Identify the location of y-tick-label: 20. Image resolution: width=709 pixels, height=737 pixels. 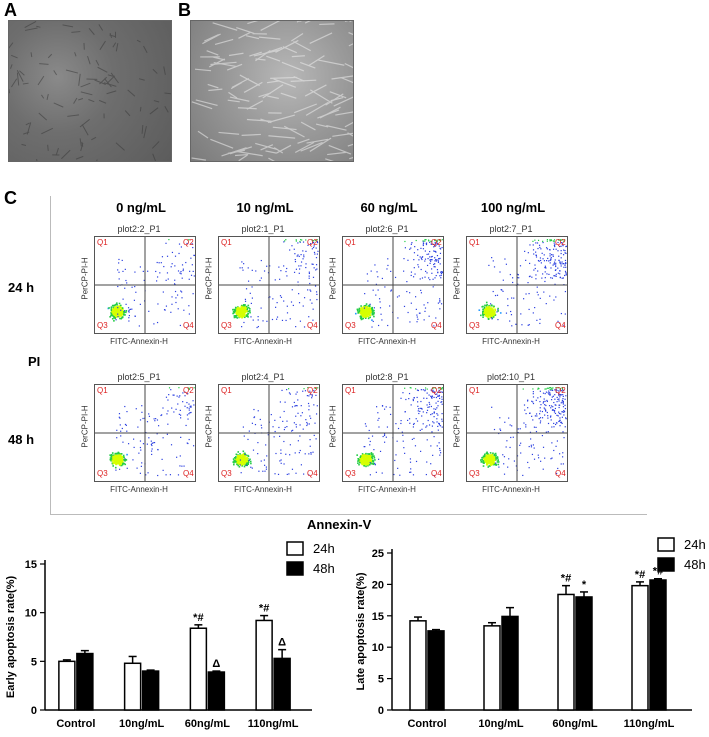
(378, 585).